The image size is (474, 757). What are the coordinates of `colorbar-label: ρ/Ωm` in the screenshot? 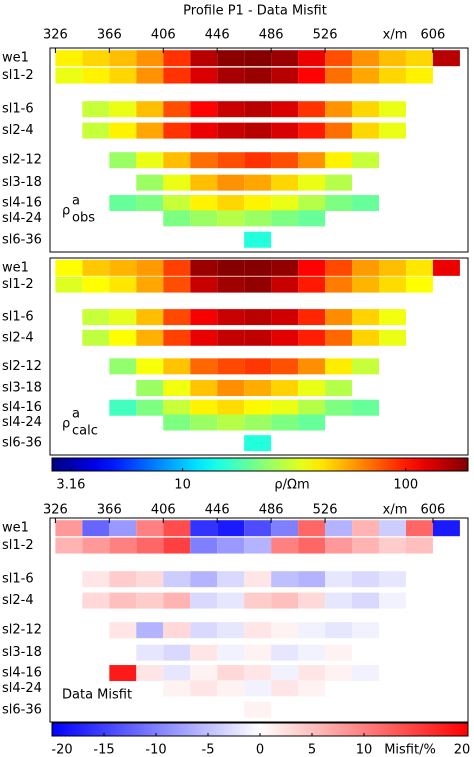 It's located at (291, 485).